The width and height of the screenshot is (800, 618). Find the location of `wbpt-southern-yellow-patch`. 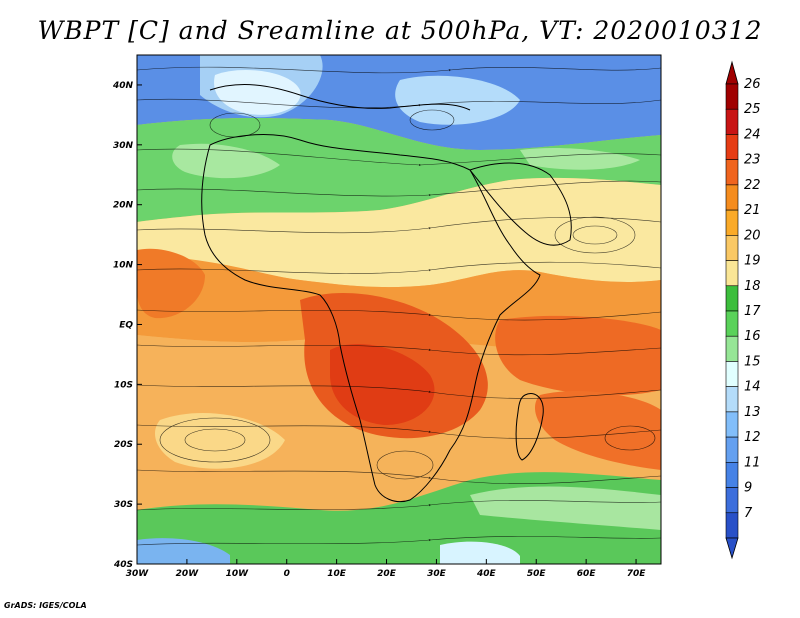

wbpt-southern-yellow-patch is located at coordinates (220, 440).